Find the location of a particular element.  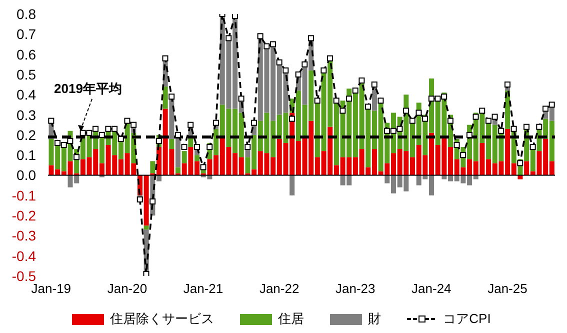

x-tick-label: Jan-25 is located at coordinates (508, 288).